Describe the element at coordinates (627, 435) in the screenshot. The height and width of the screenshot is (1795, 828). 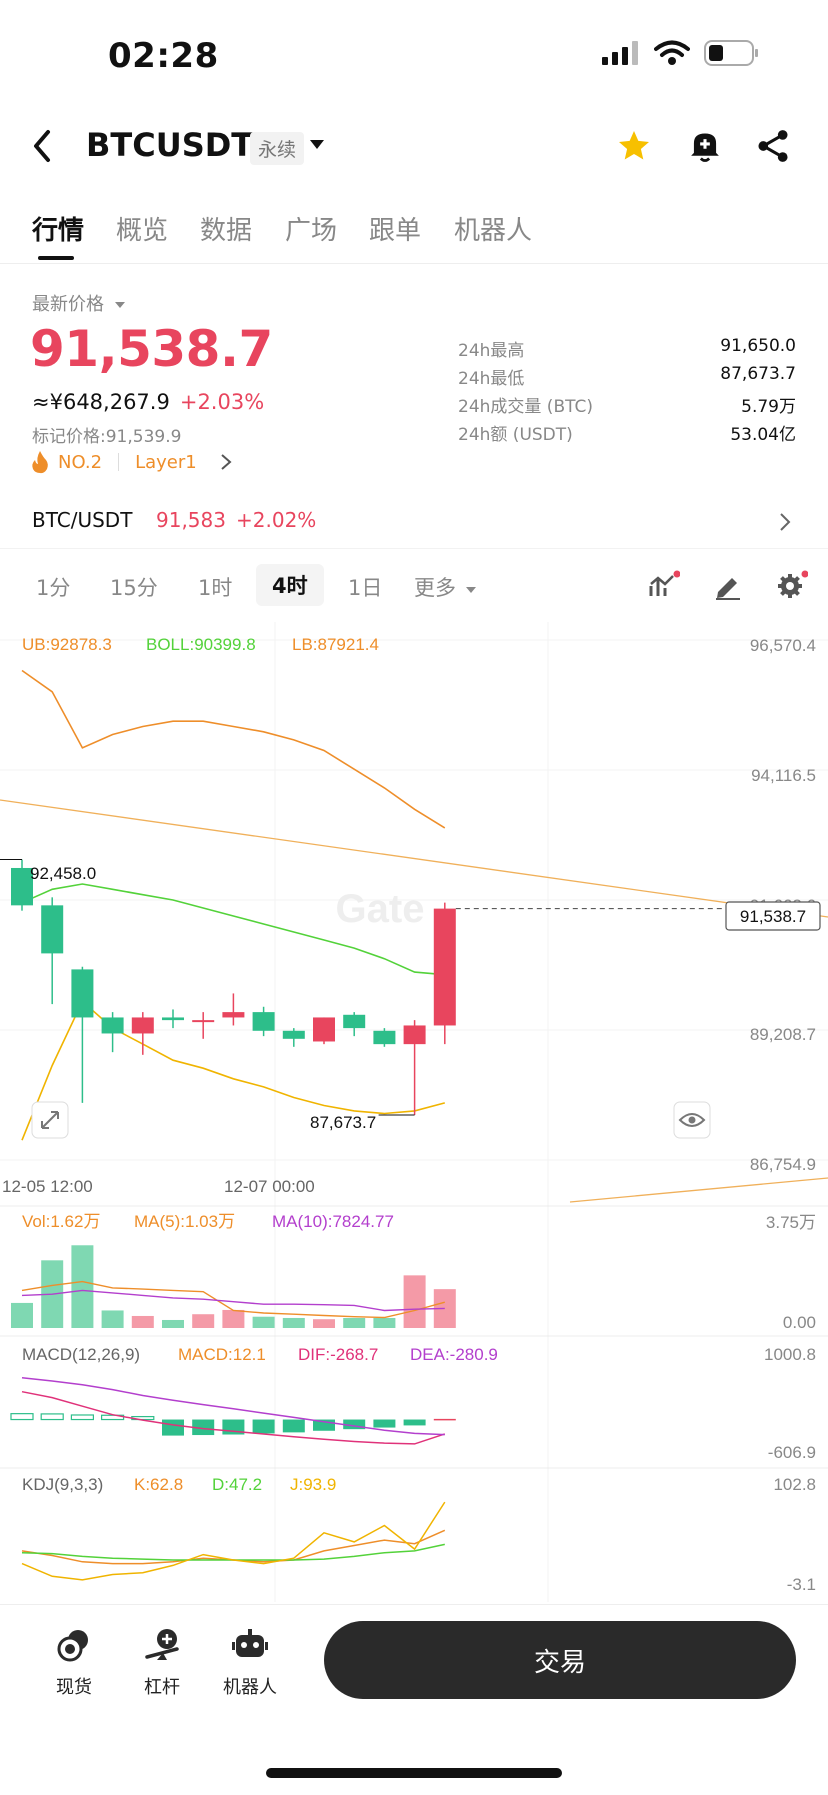
I see `stat-24h-turnover: 24h额 (USDT) 53.04亿` at that location.